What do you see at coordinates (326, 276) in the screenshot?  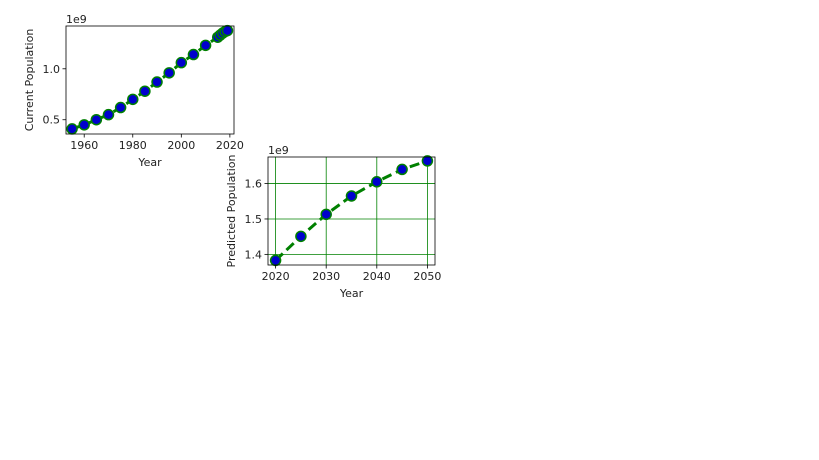 I see `x-tick-label: 2030` at bounding box center [326, 276].